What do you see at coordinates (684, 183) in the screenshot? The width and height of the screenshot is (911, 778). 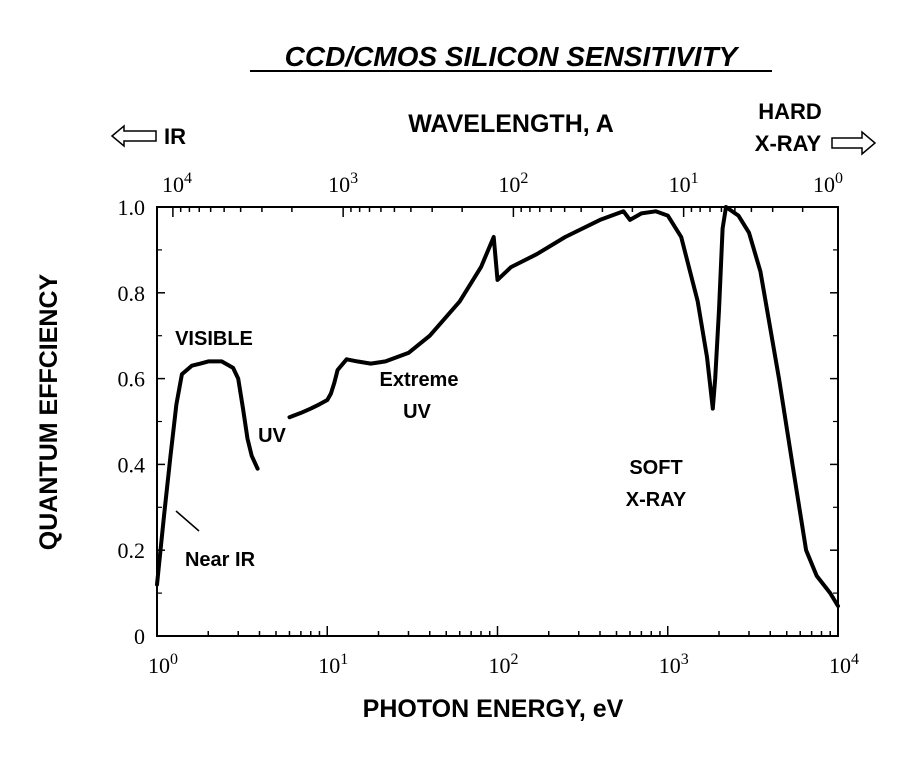 I see `x2-tick-label: 10¹` at bounding box center [684, 183].